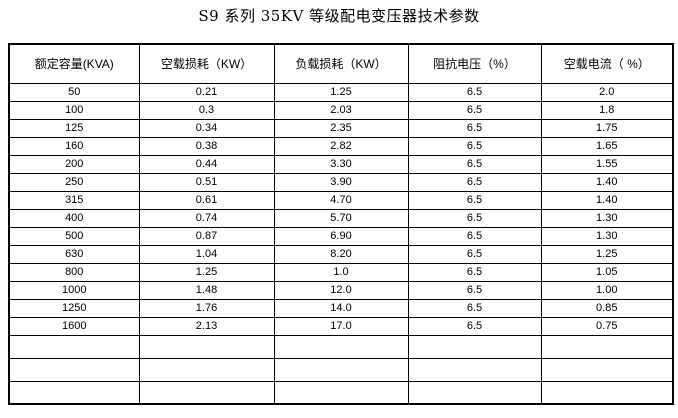 The image size is (678, 418). Describe the element at coordinates (206, 110) in the screenshot. I see `table-cell: 0.3` at that location.